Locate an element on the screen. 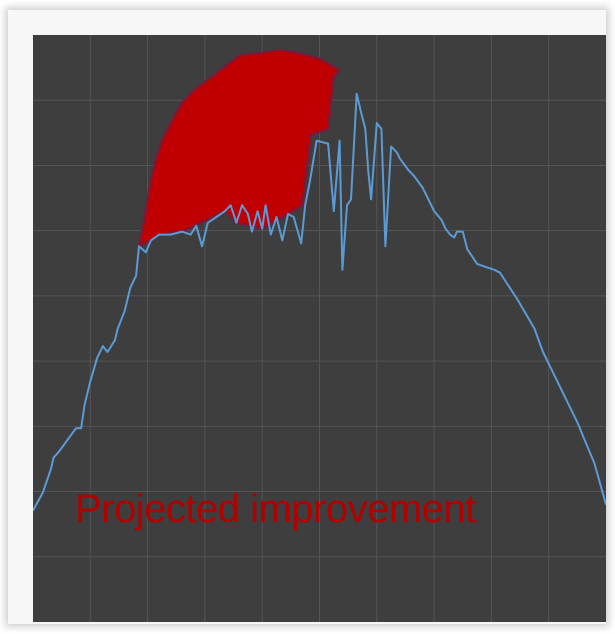 Image resolution: width=615 pixels, height=634 pixels. projected-improvement-annotation: Projected improvement is located at coordinates (275, 509).